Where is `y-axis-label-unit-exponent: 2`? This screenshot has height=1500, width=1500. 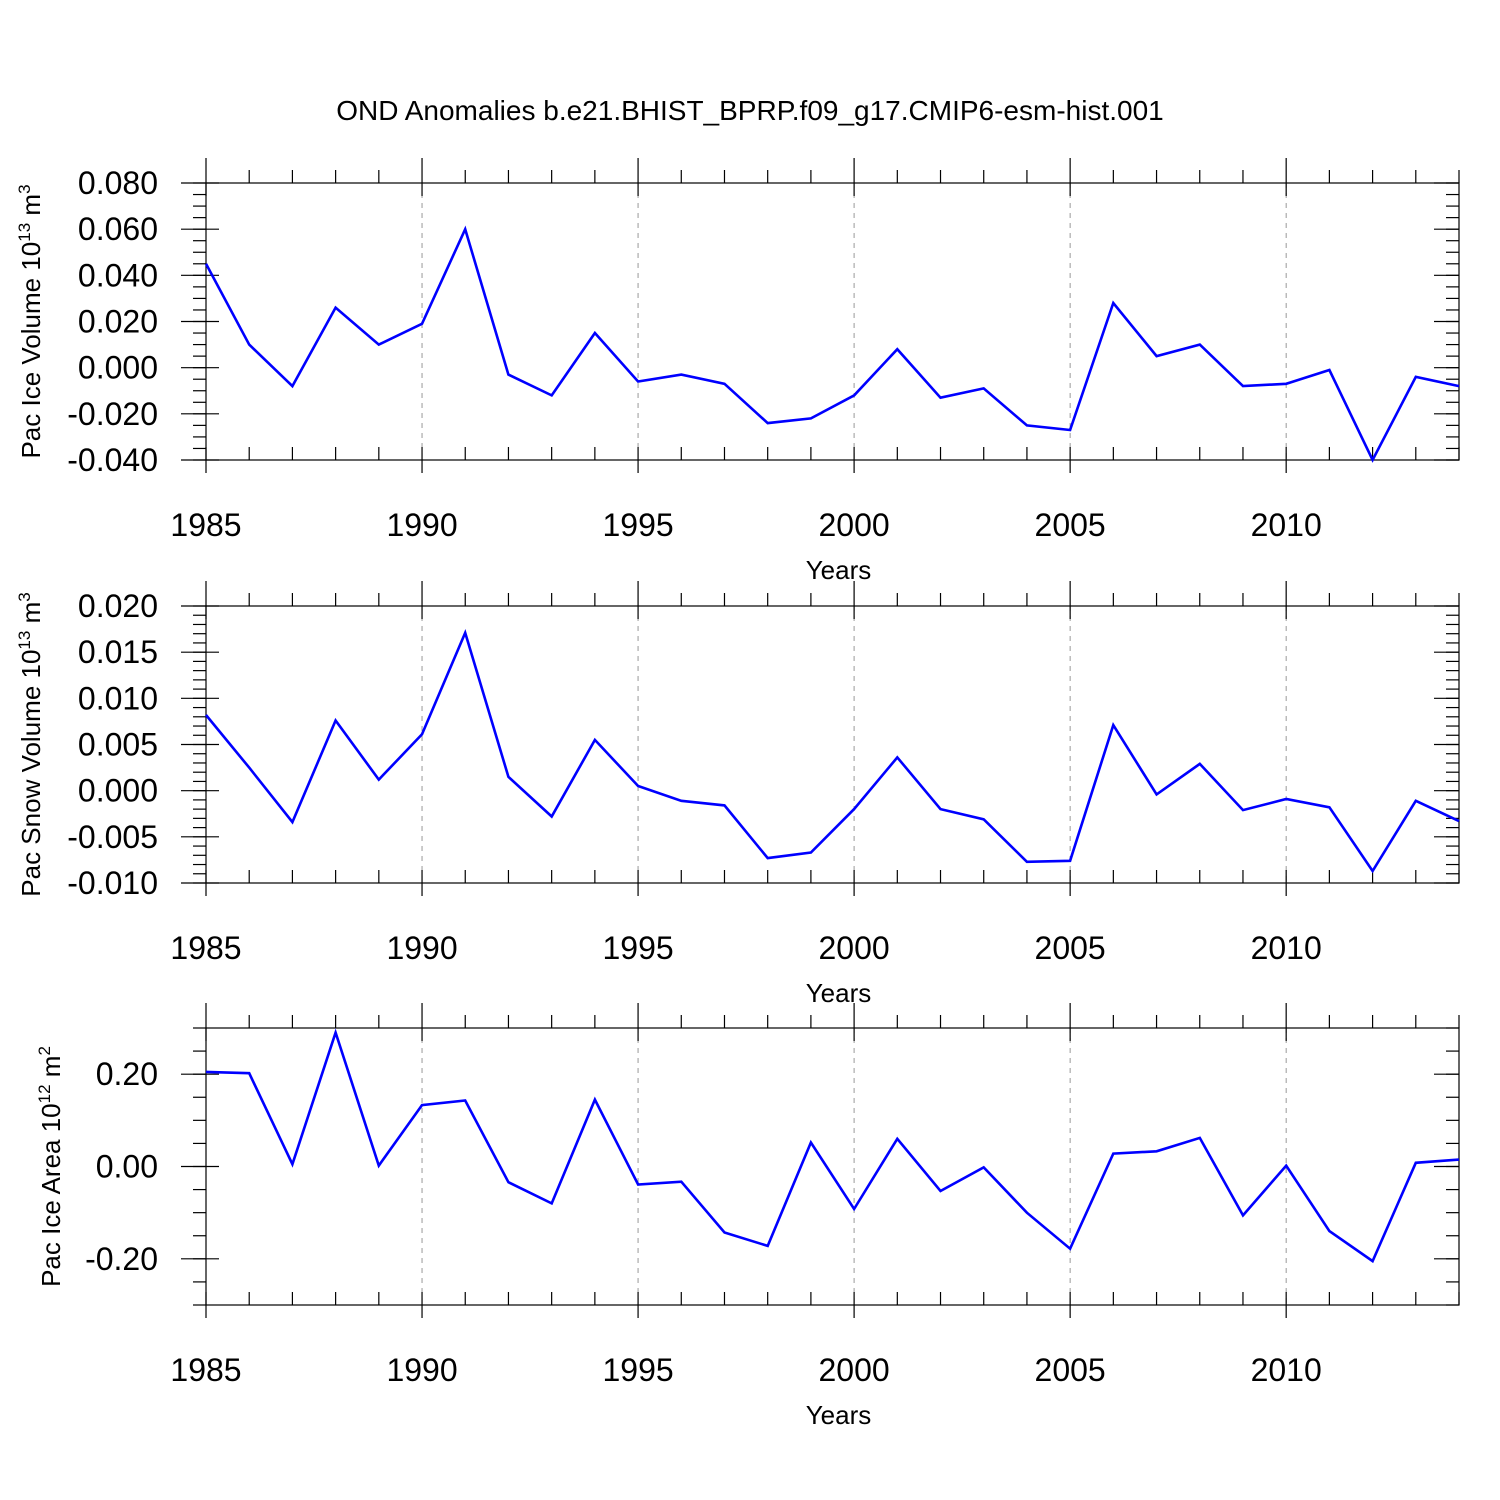
y-axis-label-unit-exponent: 2 is located at coordinates (44, 1050).